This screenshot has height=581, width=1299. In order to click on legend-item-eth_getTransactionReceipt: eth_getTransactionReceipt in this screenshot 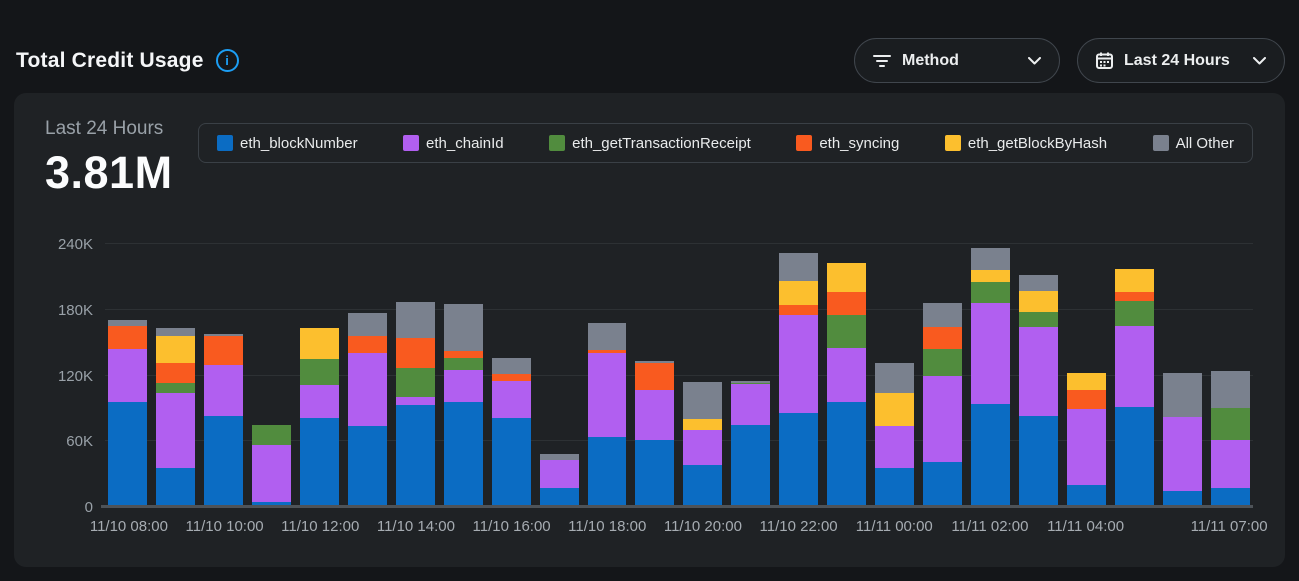, I will do `click(650, 143)`.